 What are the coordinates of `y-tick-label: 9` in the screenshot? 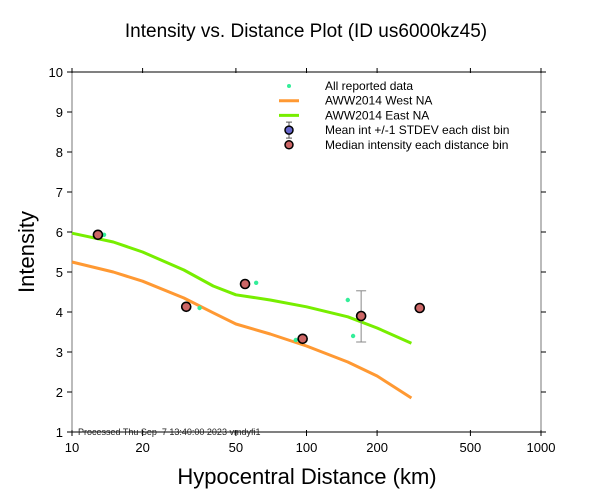 It's located at (59, 112).